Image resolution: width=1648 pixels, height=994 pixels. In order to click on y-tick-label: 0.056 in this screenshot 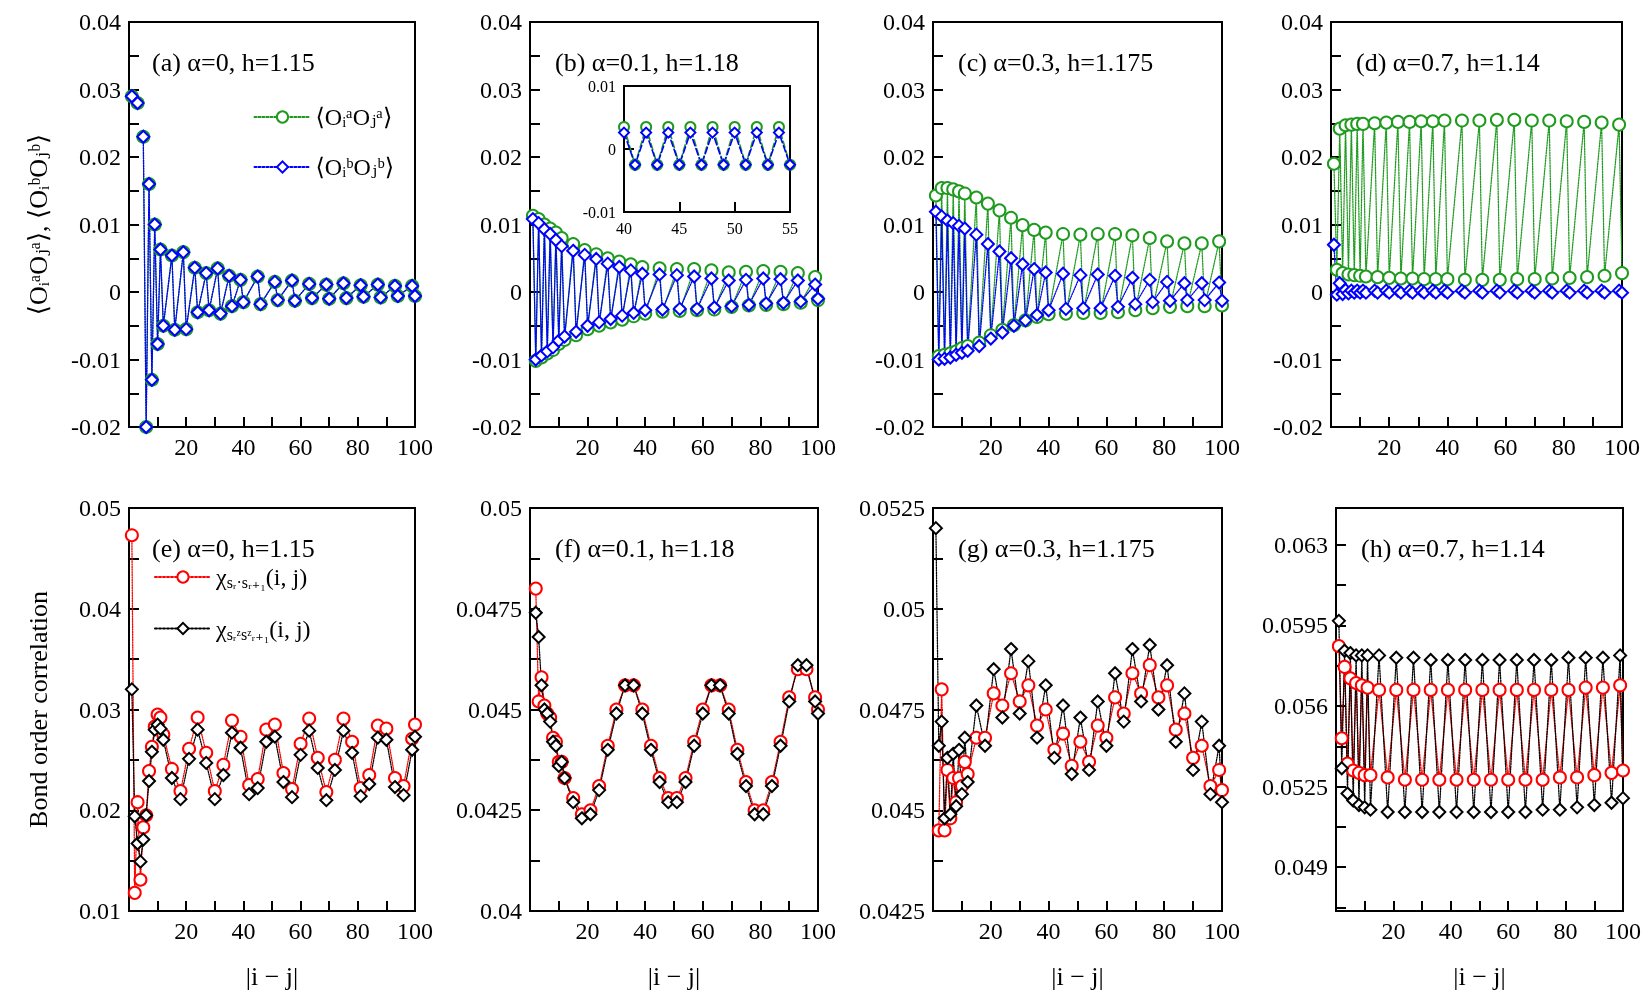, I will do `click(1301, 706)`.